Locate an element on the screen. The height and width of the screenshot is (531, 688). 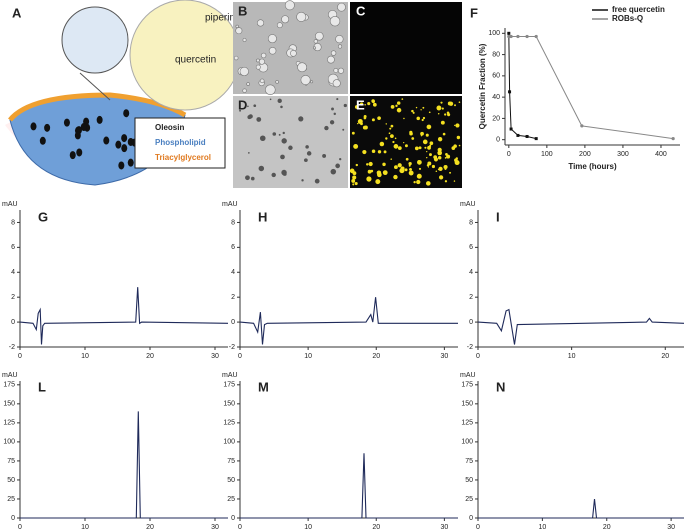
y-tick-label: -2 is located at coordinates (12, 347).